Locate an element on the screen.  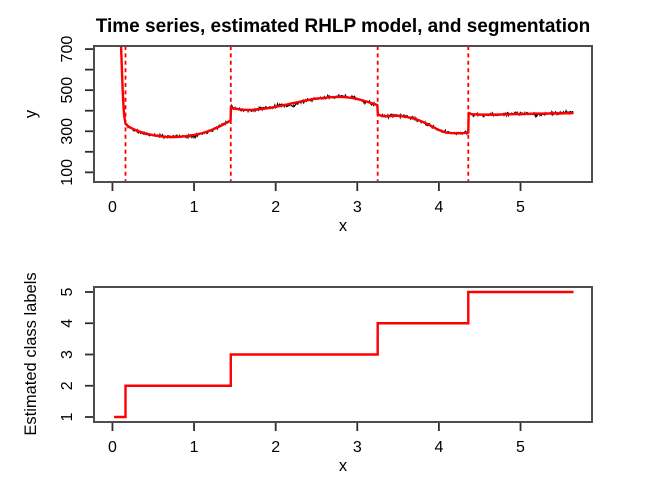
top-yaxis-label: y is located at coordinates (31, 113).